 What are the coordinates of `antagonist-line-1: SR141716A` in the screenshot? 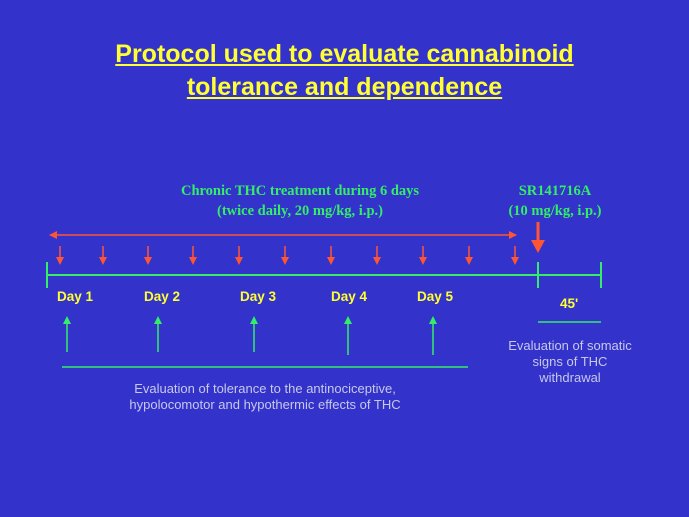 It's located at (555, 191).